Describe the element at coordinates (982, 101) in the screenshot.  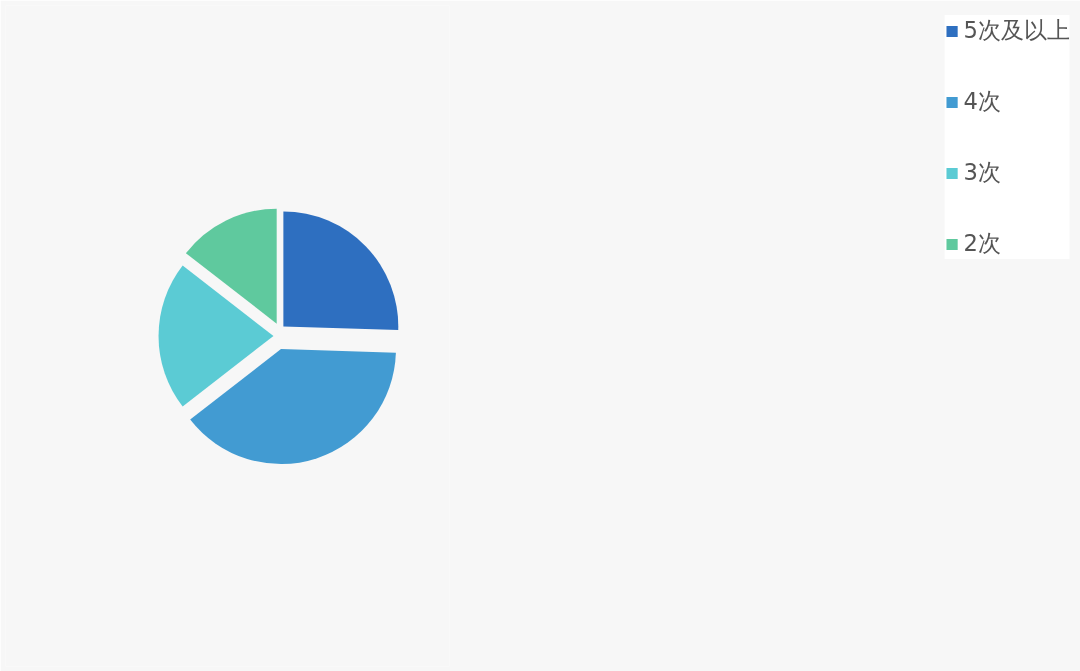
I see `legend-label: 4次` at that location.